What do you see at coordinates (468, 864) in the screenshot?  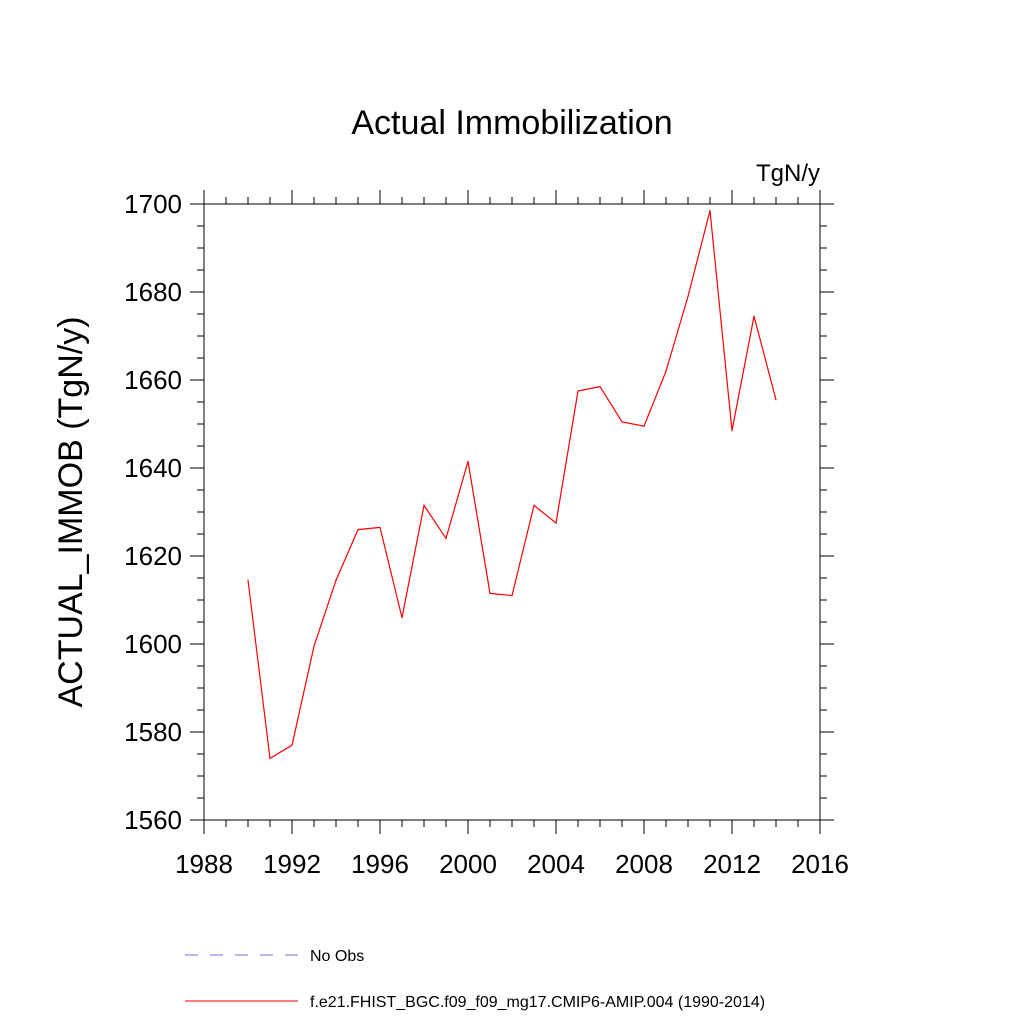 I see `x-tick-label: 2000` at bounding box center [468, 864].